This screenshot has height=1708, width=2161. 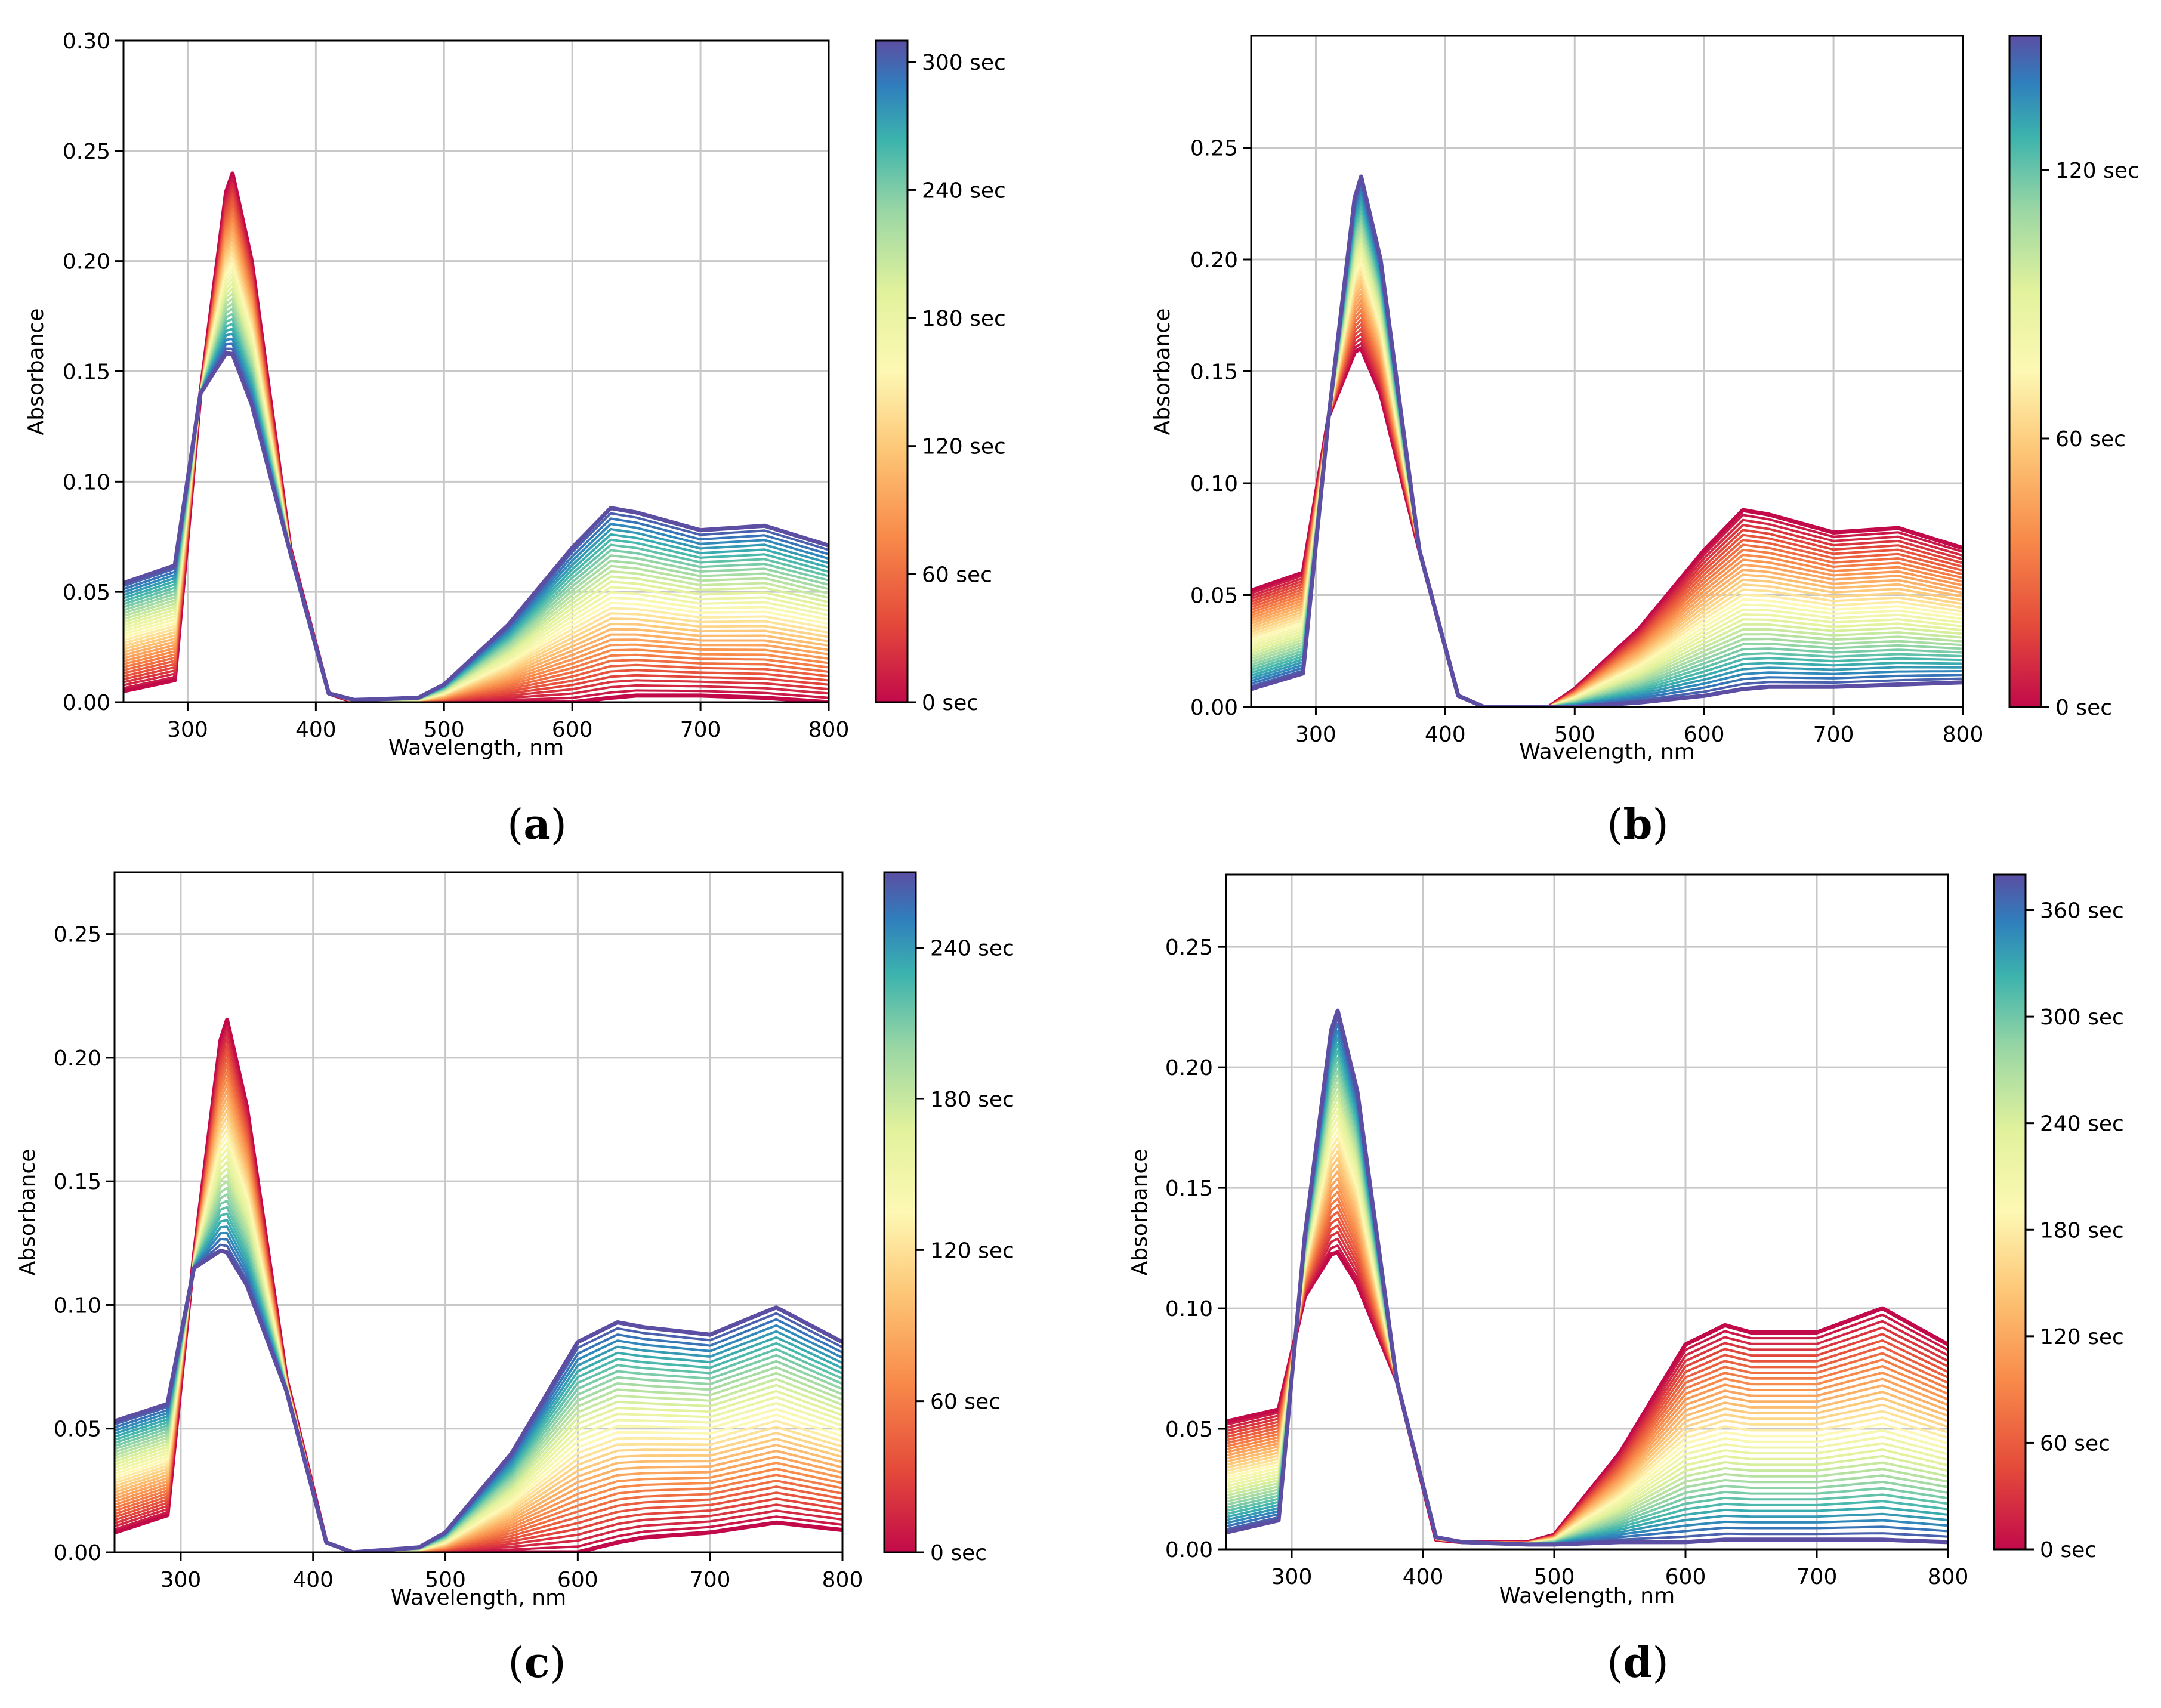 What do you see at coordinates (537, 824) in the screenshot?
I see `panel-caption-a: (a)` at bounding box center [537, 824].